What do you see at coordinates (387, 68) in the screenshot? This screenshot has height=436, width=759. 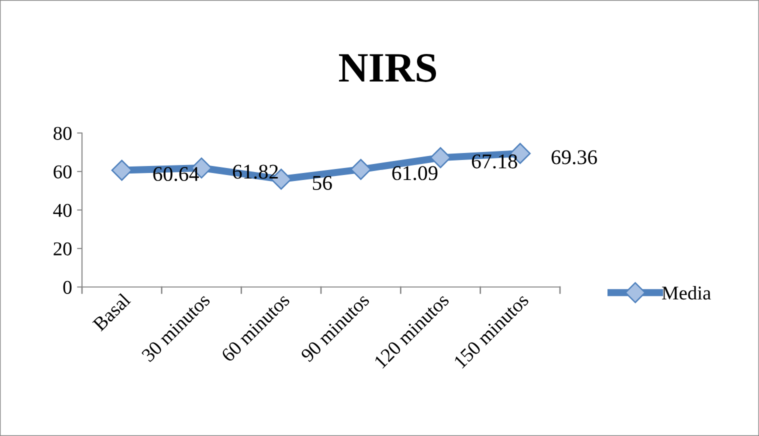 I see `chart-title: NIRS` at bounding box center [387, 68].